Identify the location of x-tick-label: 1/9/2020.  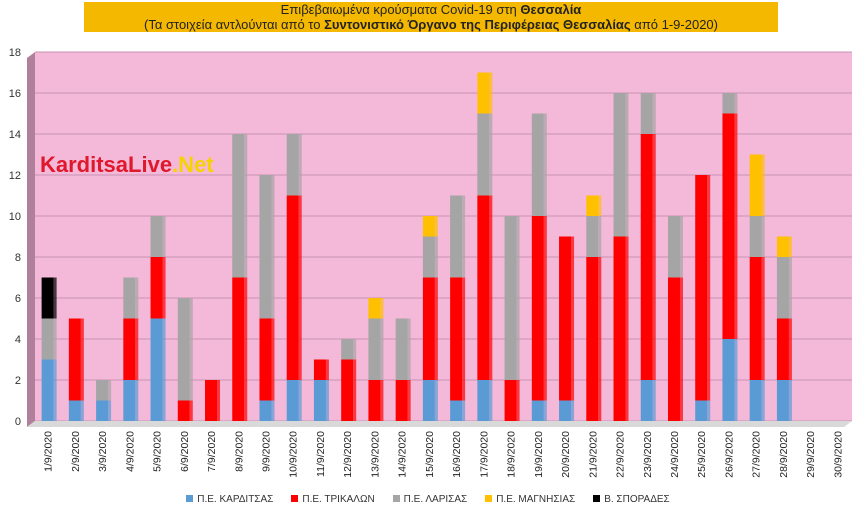
(49, 451).